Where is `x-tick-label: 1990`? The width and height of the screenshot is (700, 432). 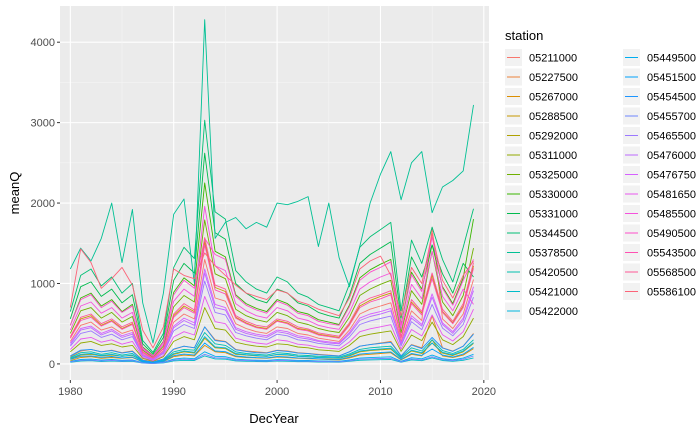
x-tick-label: 1990 is located at coordinates (173, 392).